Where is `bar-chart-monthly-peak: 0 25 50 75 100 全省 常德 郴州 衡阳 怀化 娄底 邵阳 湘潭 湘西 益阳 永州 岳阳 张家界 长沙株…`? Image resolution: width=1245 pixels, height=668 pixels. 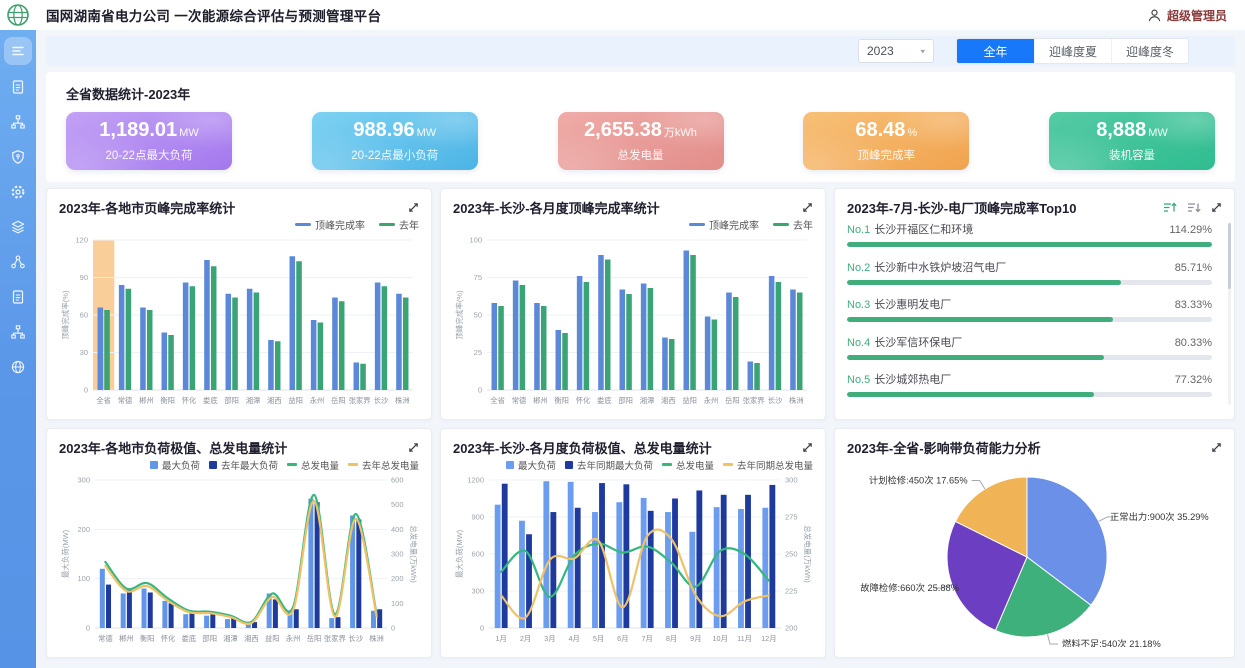
bar-chart-monthly-peak: 0 25 50 75 100 全省 常德 郴州 衡阳 怀化 娄底 邵阳 湘潭 湘西 益阳 永州 岳阳 张家界 长沙株… is located at coordinates (633, 320).